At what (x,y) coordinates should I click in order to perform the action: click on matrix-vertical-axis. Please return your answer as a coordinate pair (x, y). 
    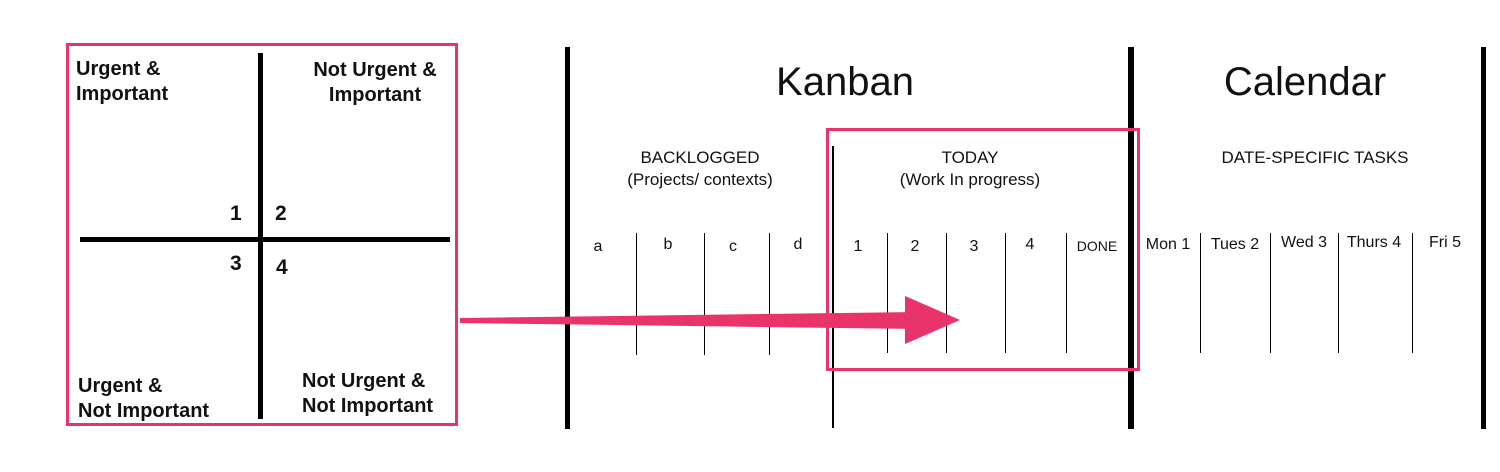
    Looking at the image, I should click on (260, 236).